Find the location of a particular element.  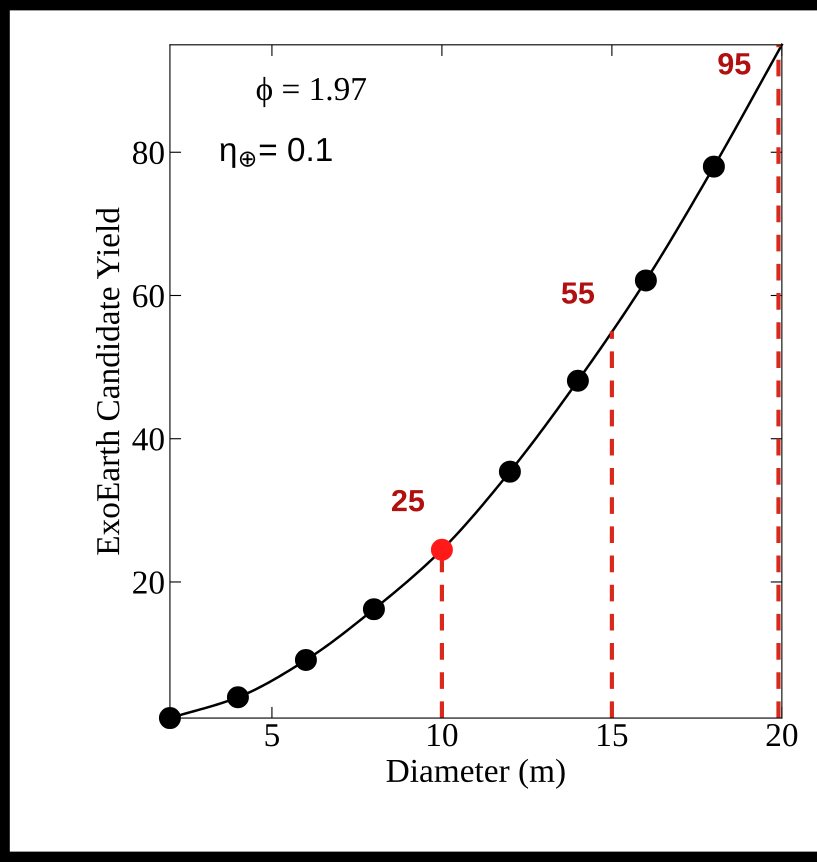

y-axis-title: ExoEarth Candidate Yield is located at coordinates (108, 381).